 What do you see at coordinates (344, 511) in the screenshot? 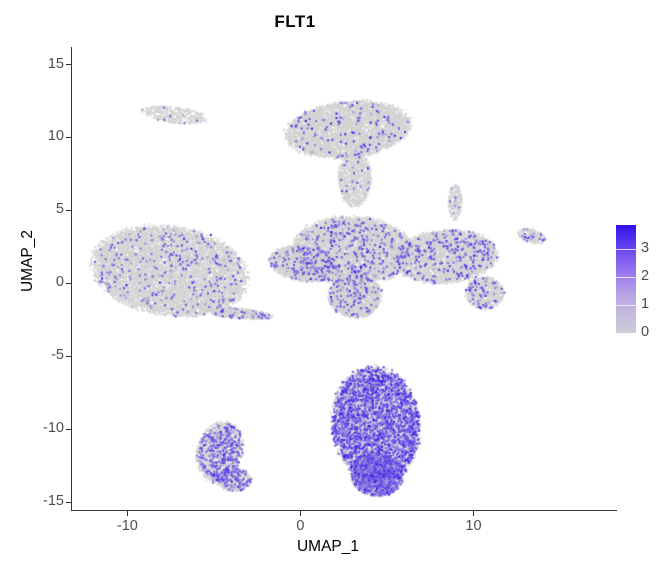
I see `x-axis-line` at bounding box center [344, 511].